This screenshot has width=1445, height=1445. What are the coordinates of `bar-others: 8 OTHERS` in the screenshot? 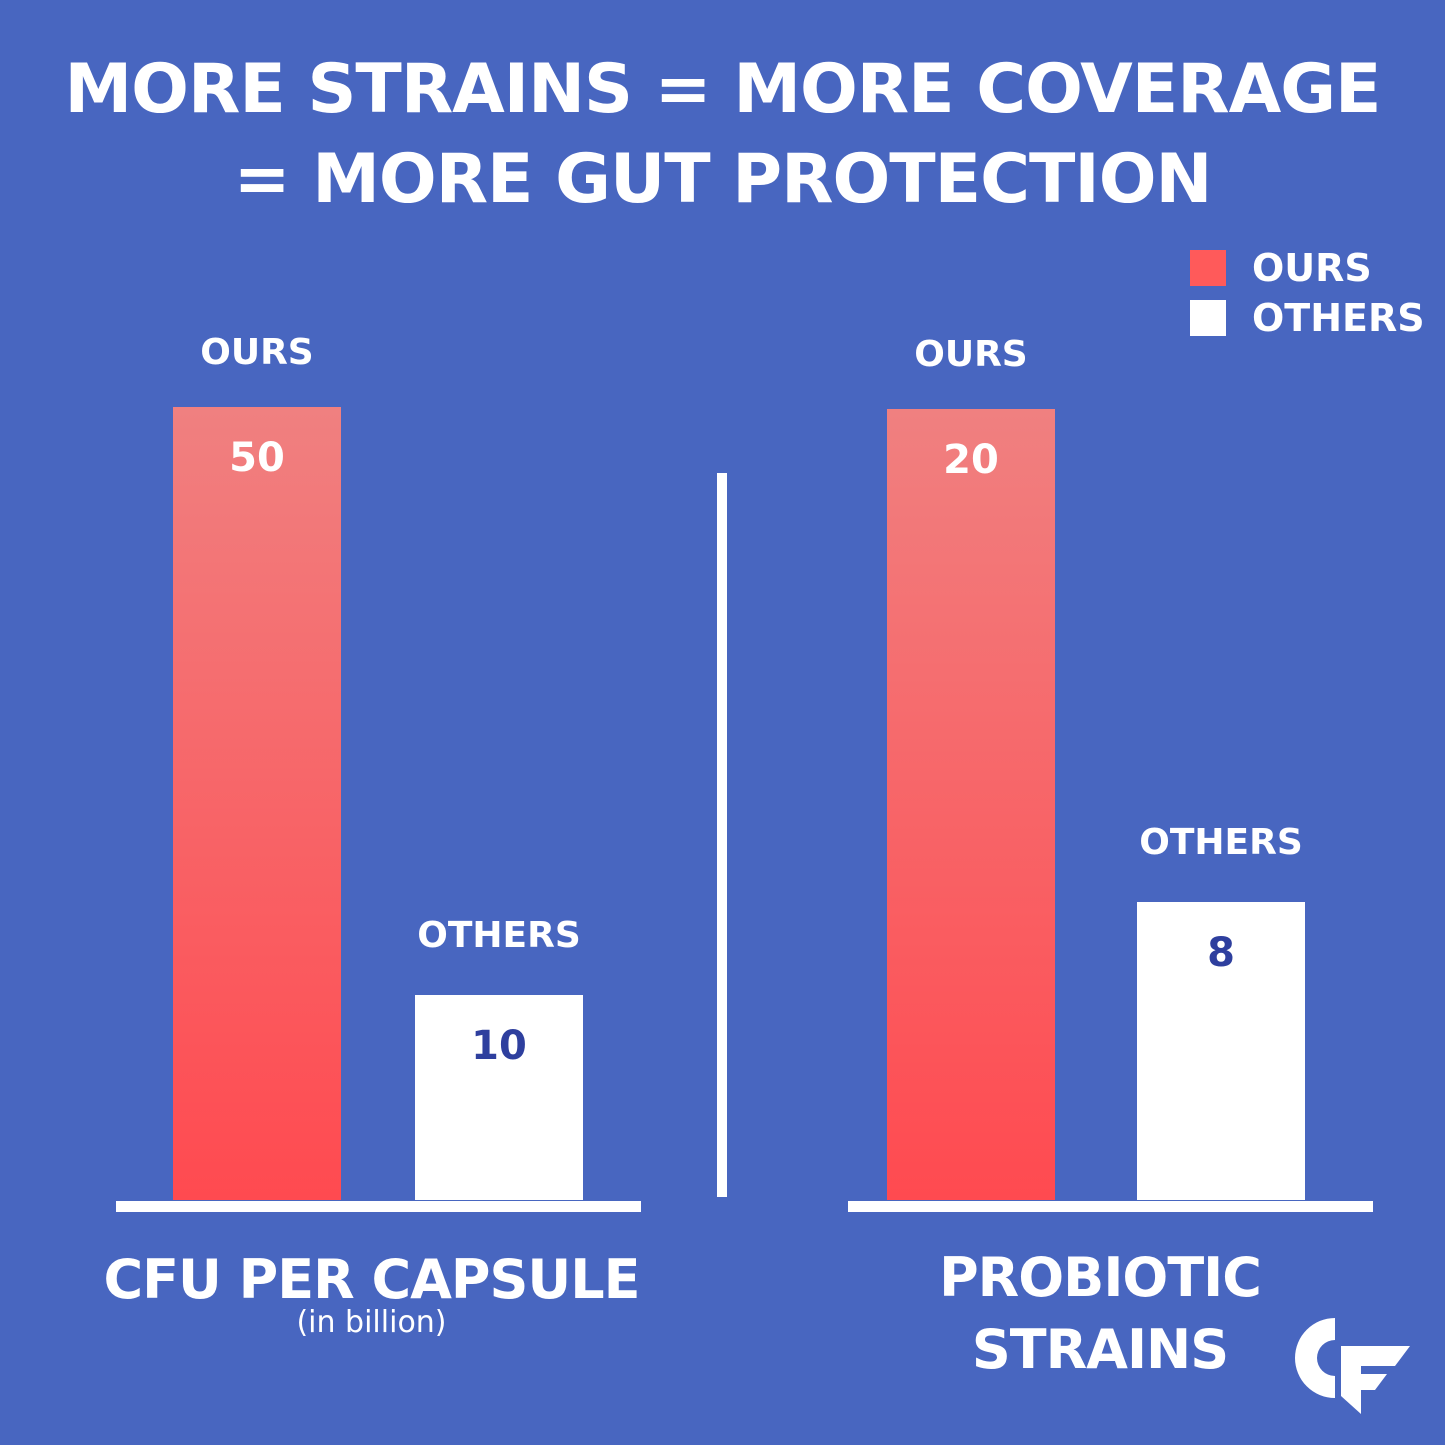 It's located at (1221, 1011).